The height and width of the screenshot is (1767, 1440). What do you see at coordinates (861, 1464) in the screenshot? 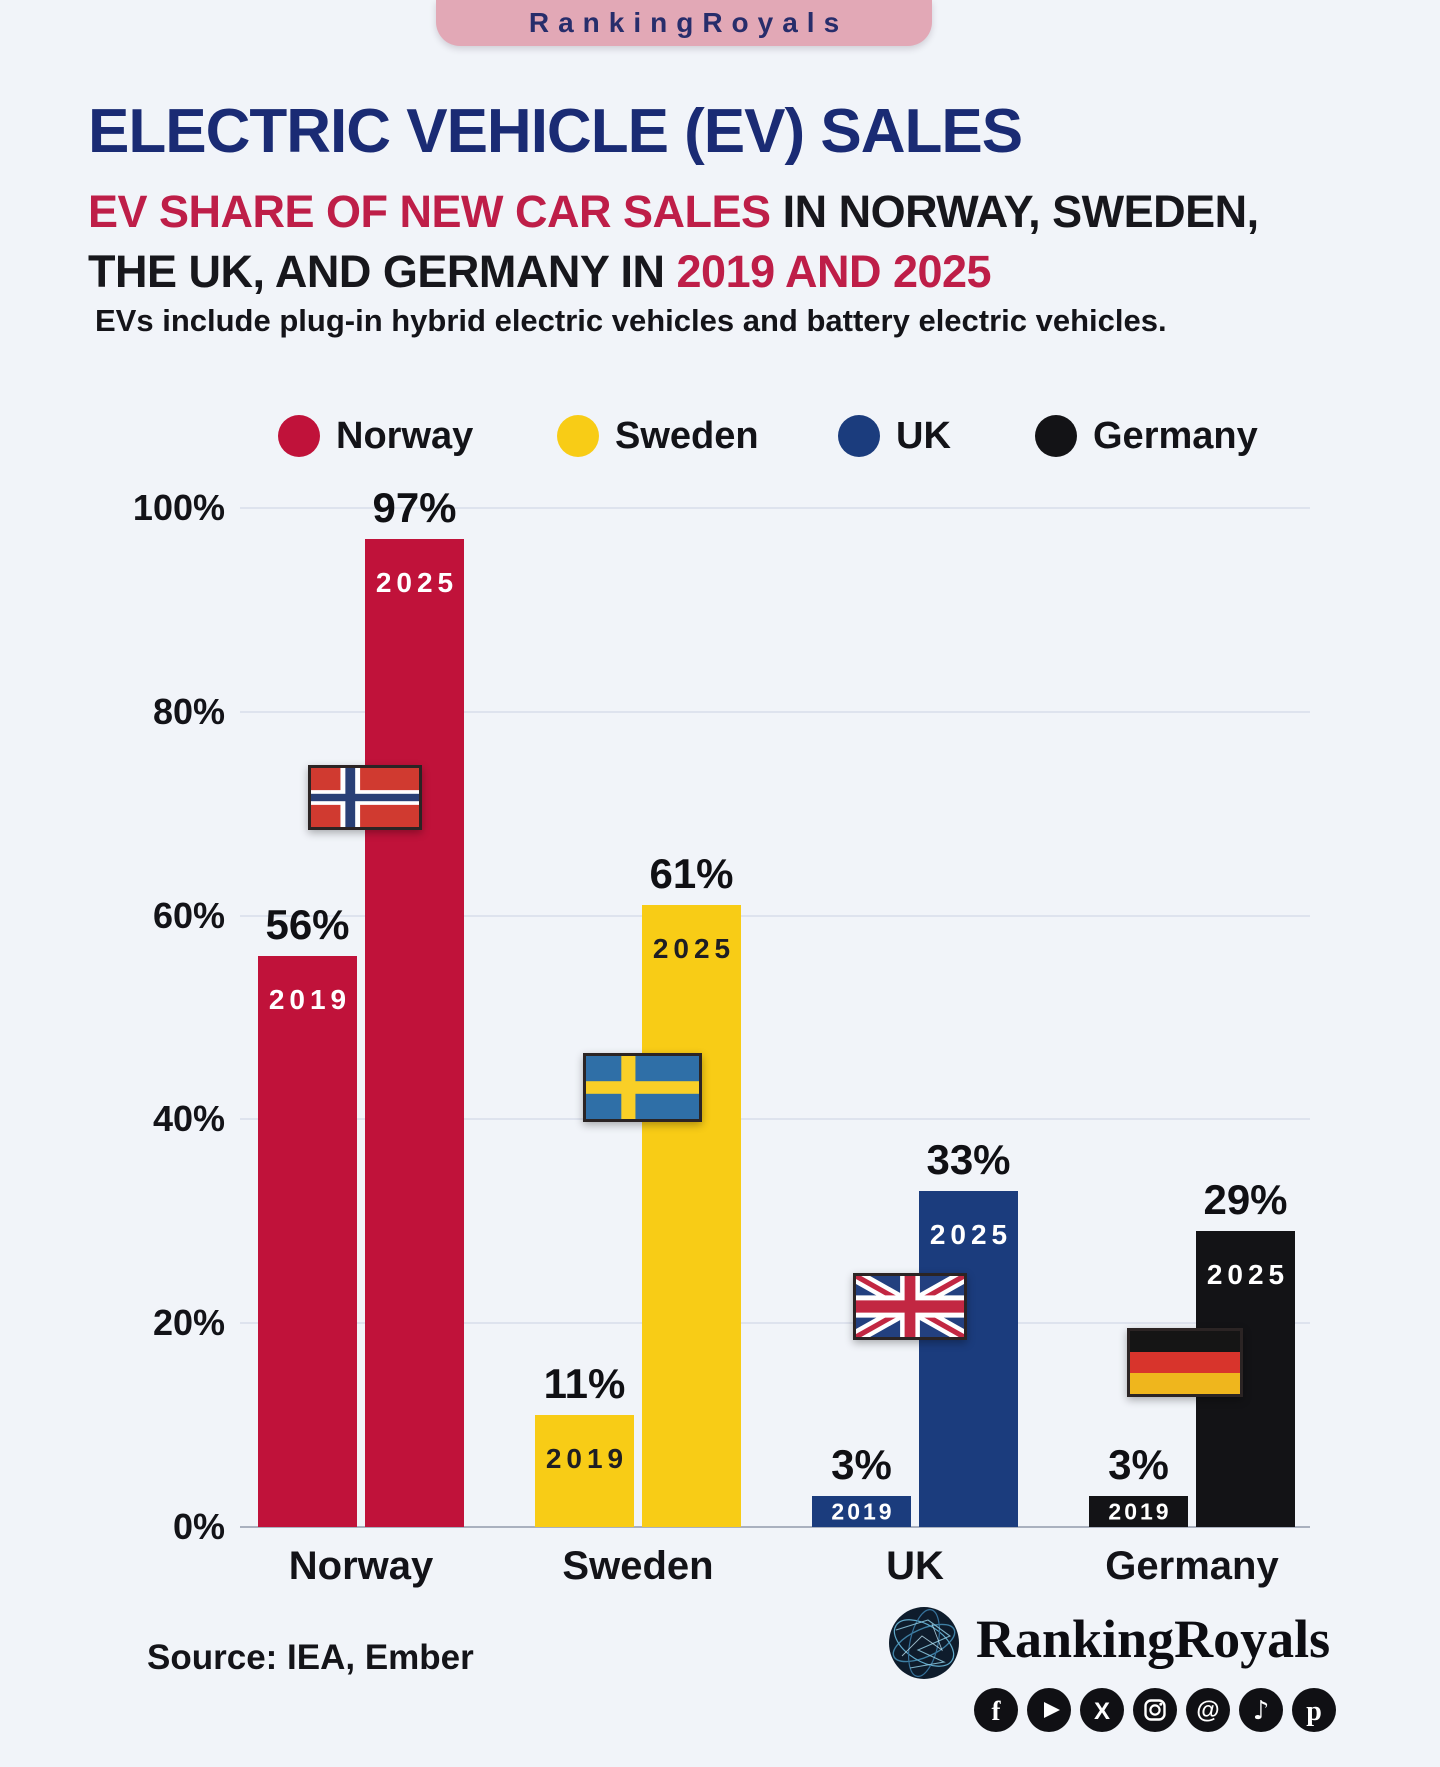
I see `bar-value-label-uk-2019: 3%` at bounding box center [861, 1464].